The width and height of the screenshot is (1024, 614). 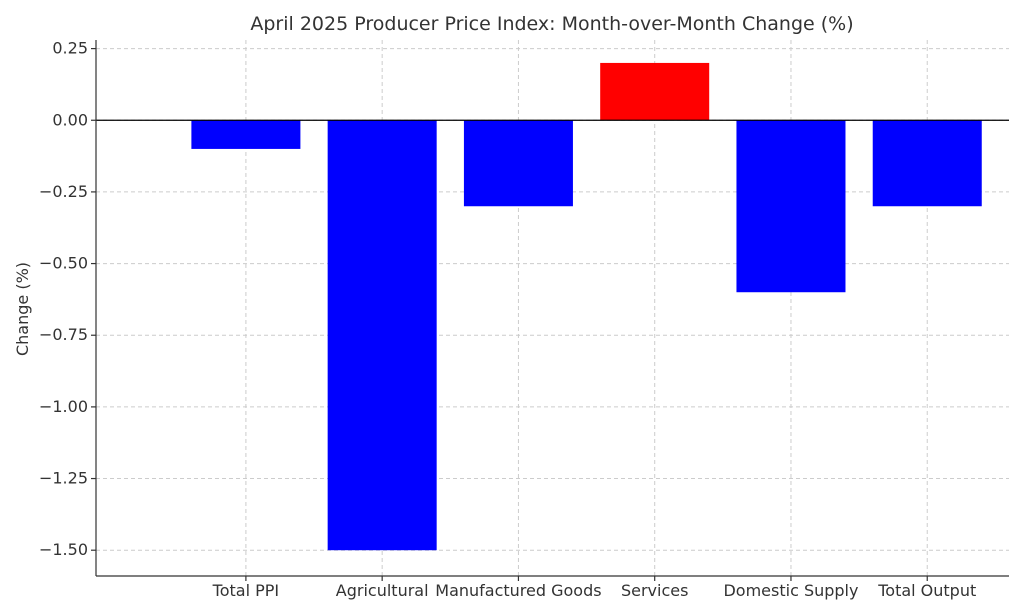 What do you see at coordinates (63, 191) in the screenshot?
I see `y-tick-label: −0.25` at bounding box center [63, 191].